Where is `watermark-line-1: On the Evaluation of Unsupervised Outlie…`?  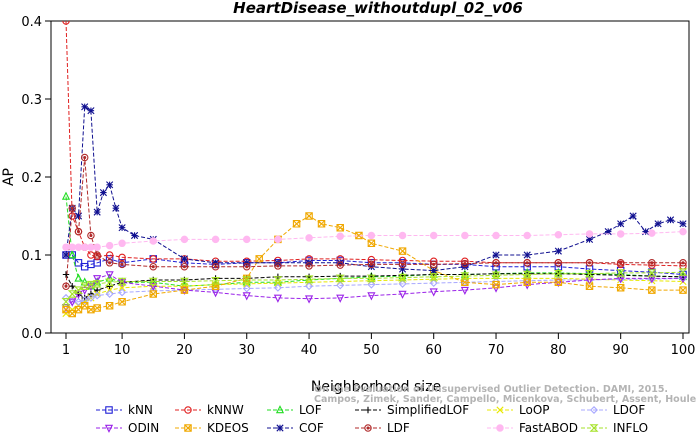
watermark-line-1: On the Evaluation of Unsupervised Outlie… is located at coordinates (491, 389).